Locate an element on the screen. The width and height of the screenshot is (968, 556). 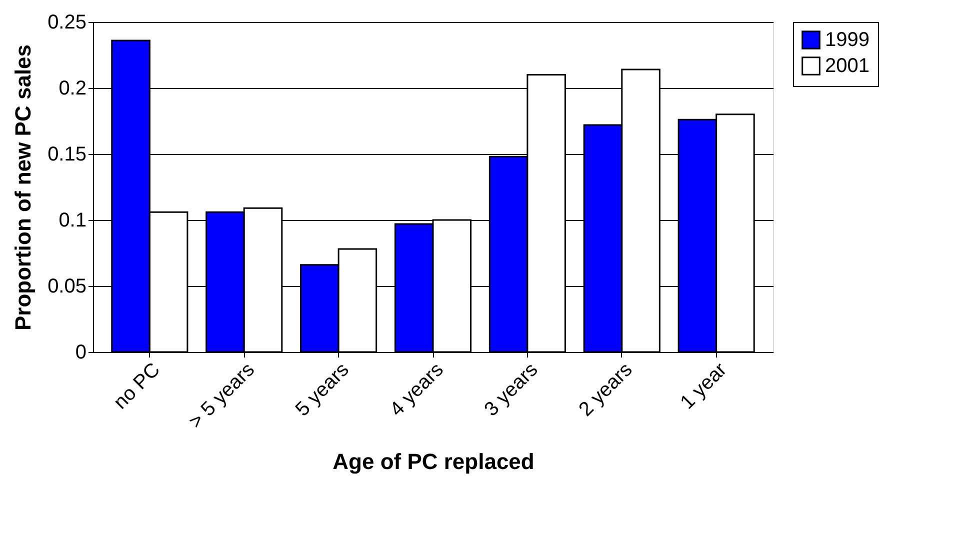
x-tick-label: no PC is located at coordinates (137, 386).